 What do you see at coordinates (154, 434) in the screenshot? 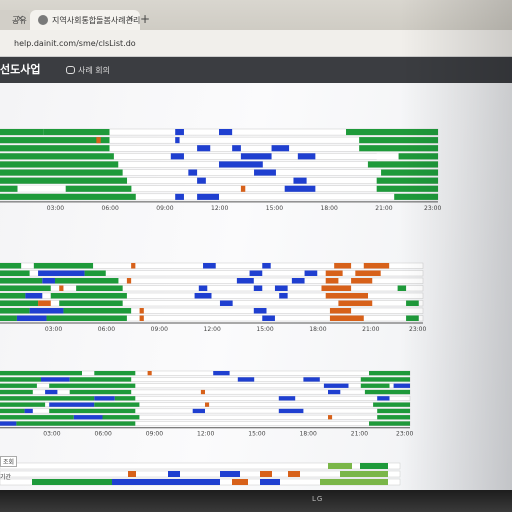
I see `x-tick-label: 09:00` at bounding box center [154, 434].